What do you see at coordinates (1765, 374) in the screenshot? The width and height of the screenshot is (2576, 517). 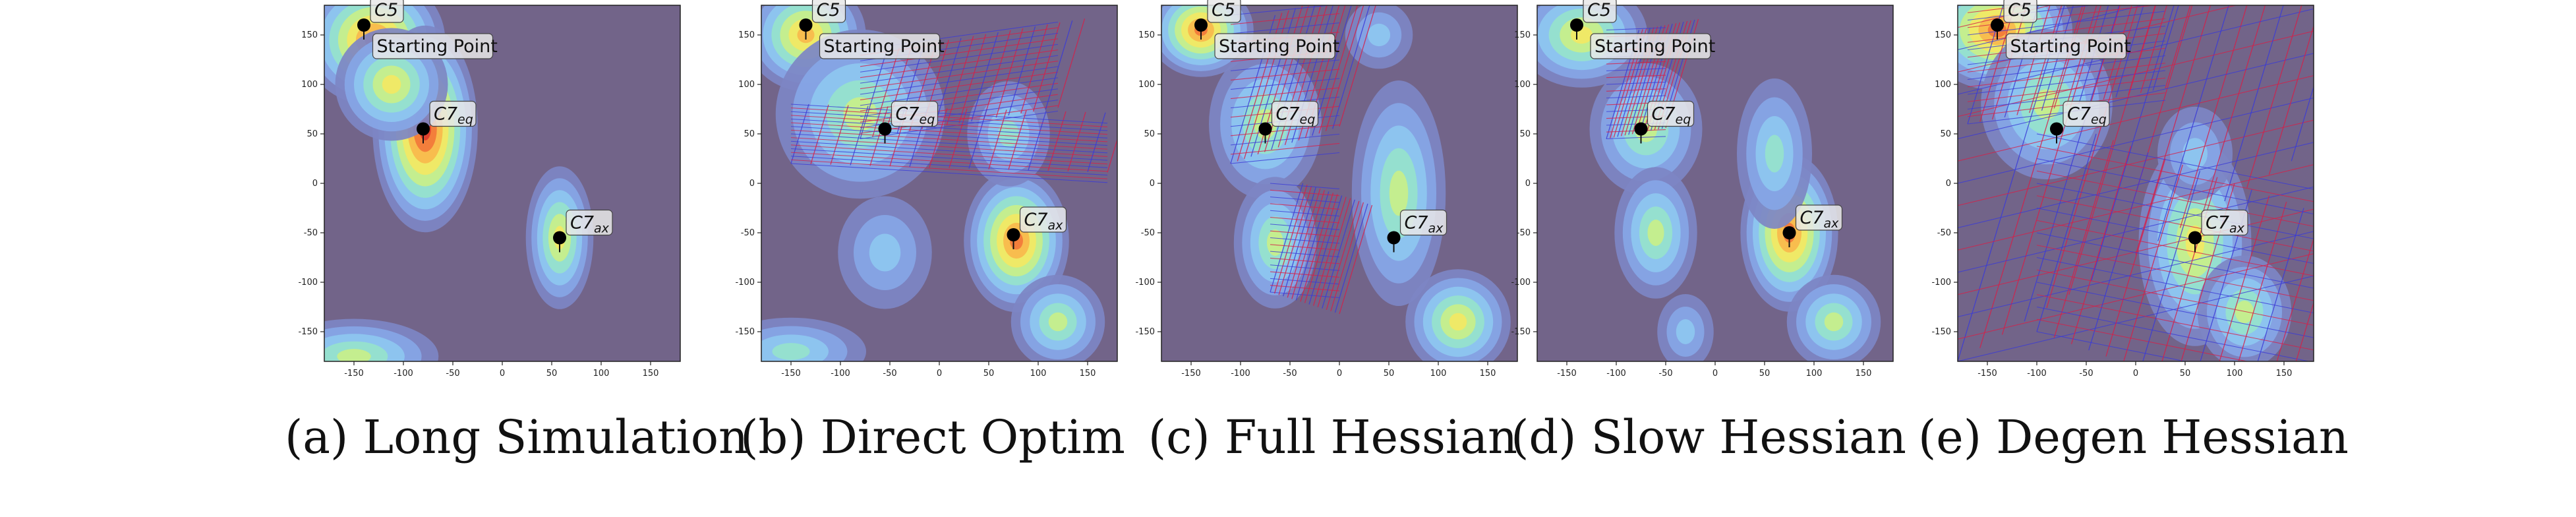 I see `x-tick-label: 50` at bounding box center [1765, 374].